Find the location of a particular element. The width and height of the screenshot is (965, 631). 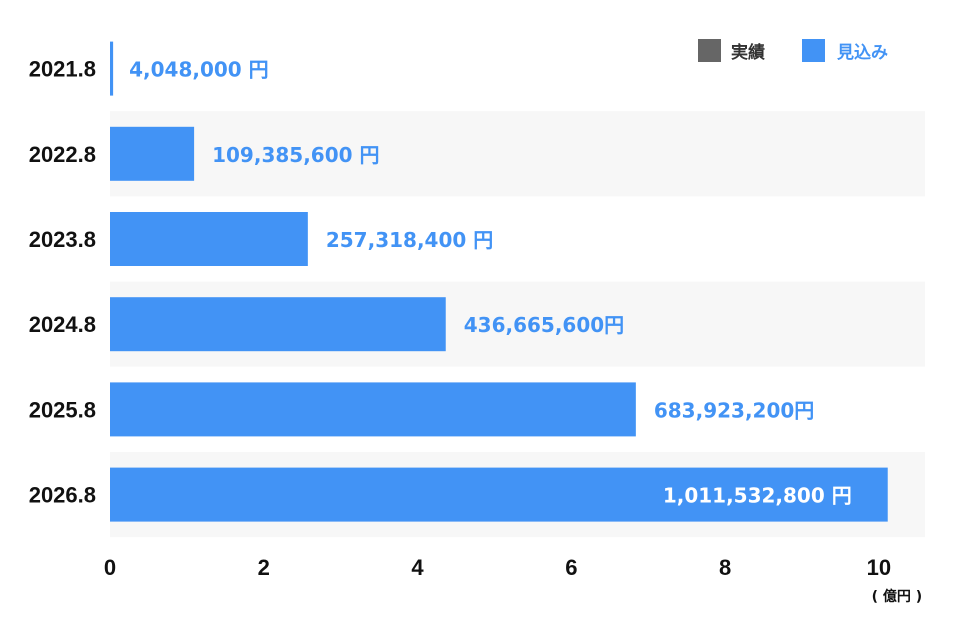

x-tick-label: 10 is located at coordinates (879, 567).